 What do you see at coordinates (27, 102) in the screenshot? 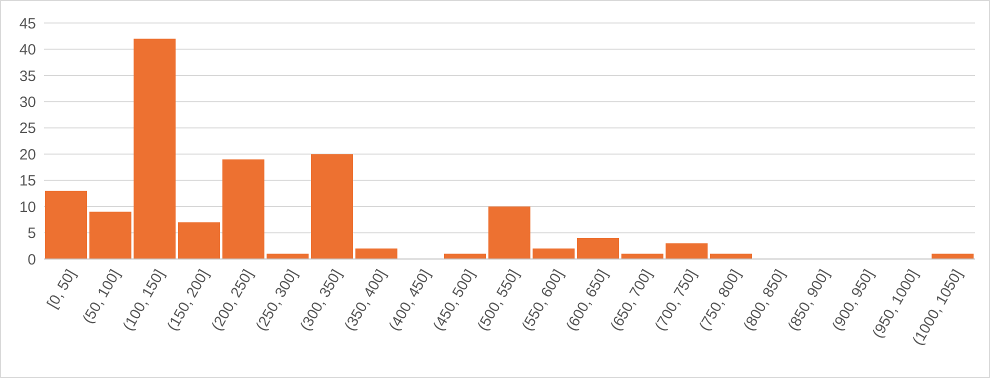
I see `y-tick-label: 30` at bounding box center [27, 102].